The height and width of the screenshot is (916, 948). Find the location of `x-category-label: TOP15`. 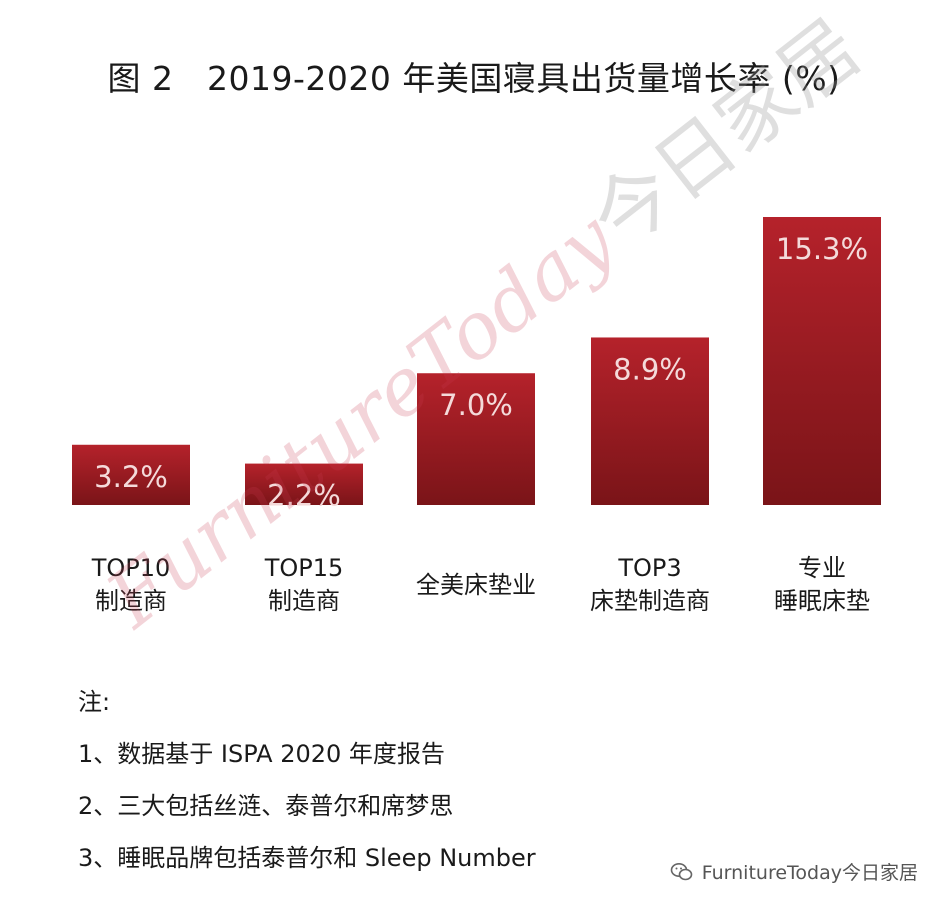

x-category-label: TOP15 is located at coordinates (304, 568).